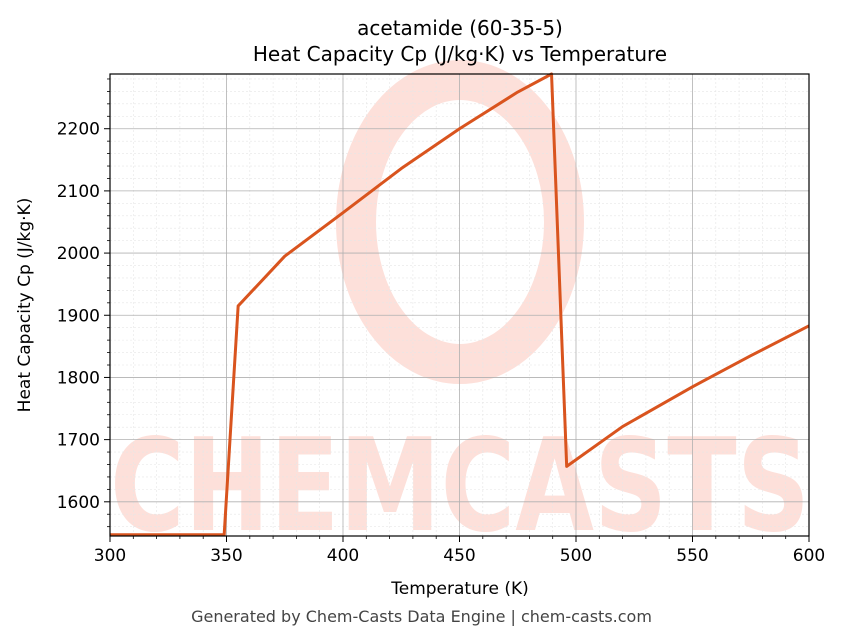 The height and width of the screenshot is (644, 843). Describe the element at coordinates (576, 556) in the screenshot. I see `x-tick-label: 500` at that location.